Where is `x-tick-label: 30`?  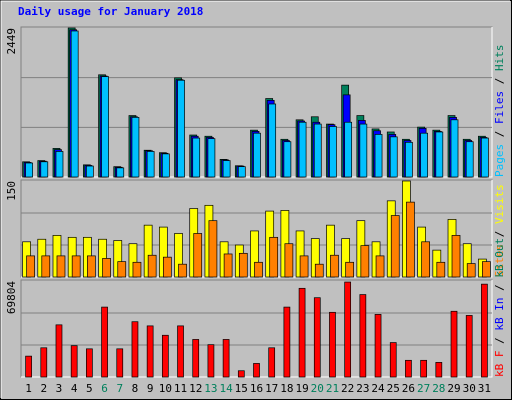
x-tick-label: 30 is located at coordinates (469, 388).